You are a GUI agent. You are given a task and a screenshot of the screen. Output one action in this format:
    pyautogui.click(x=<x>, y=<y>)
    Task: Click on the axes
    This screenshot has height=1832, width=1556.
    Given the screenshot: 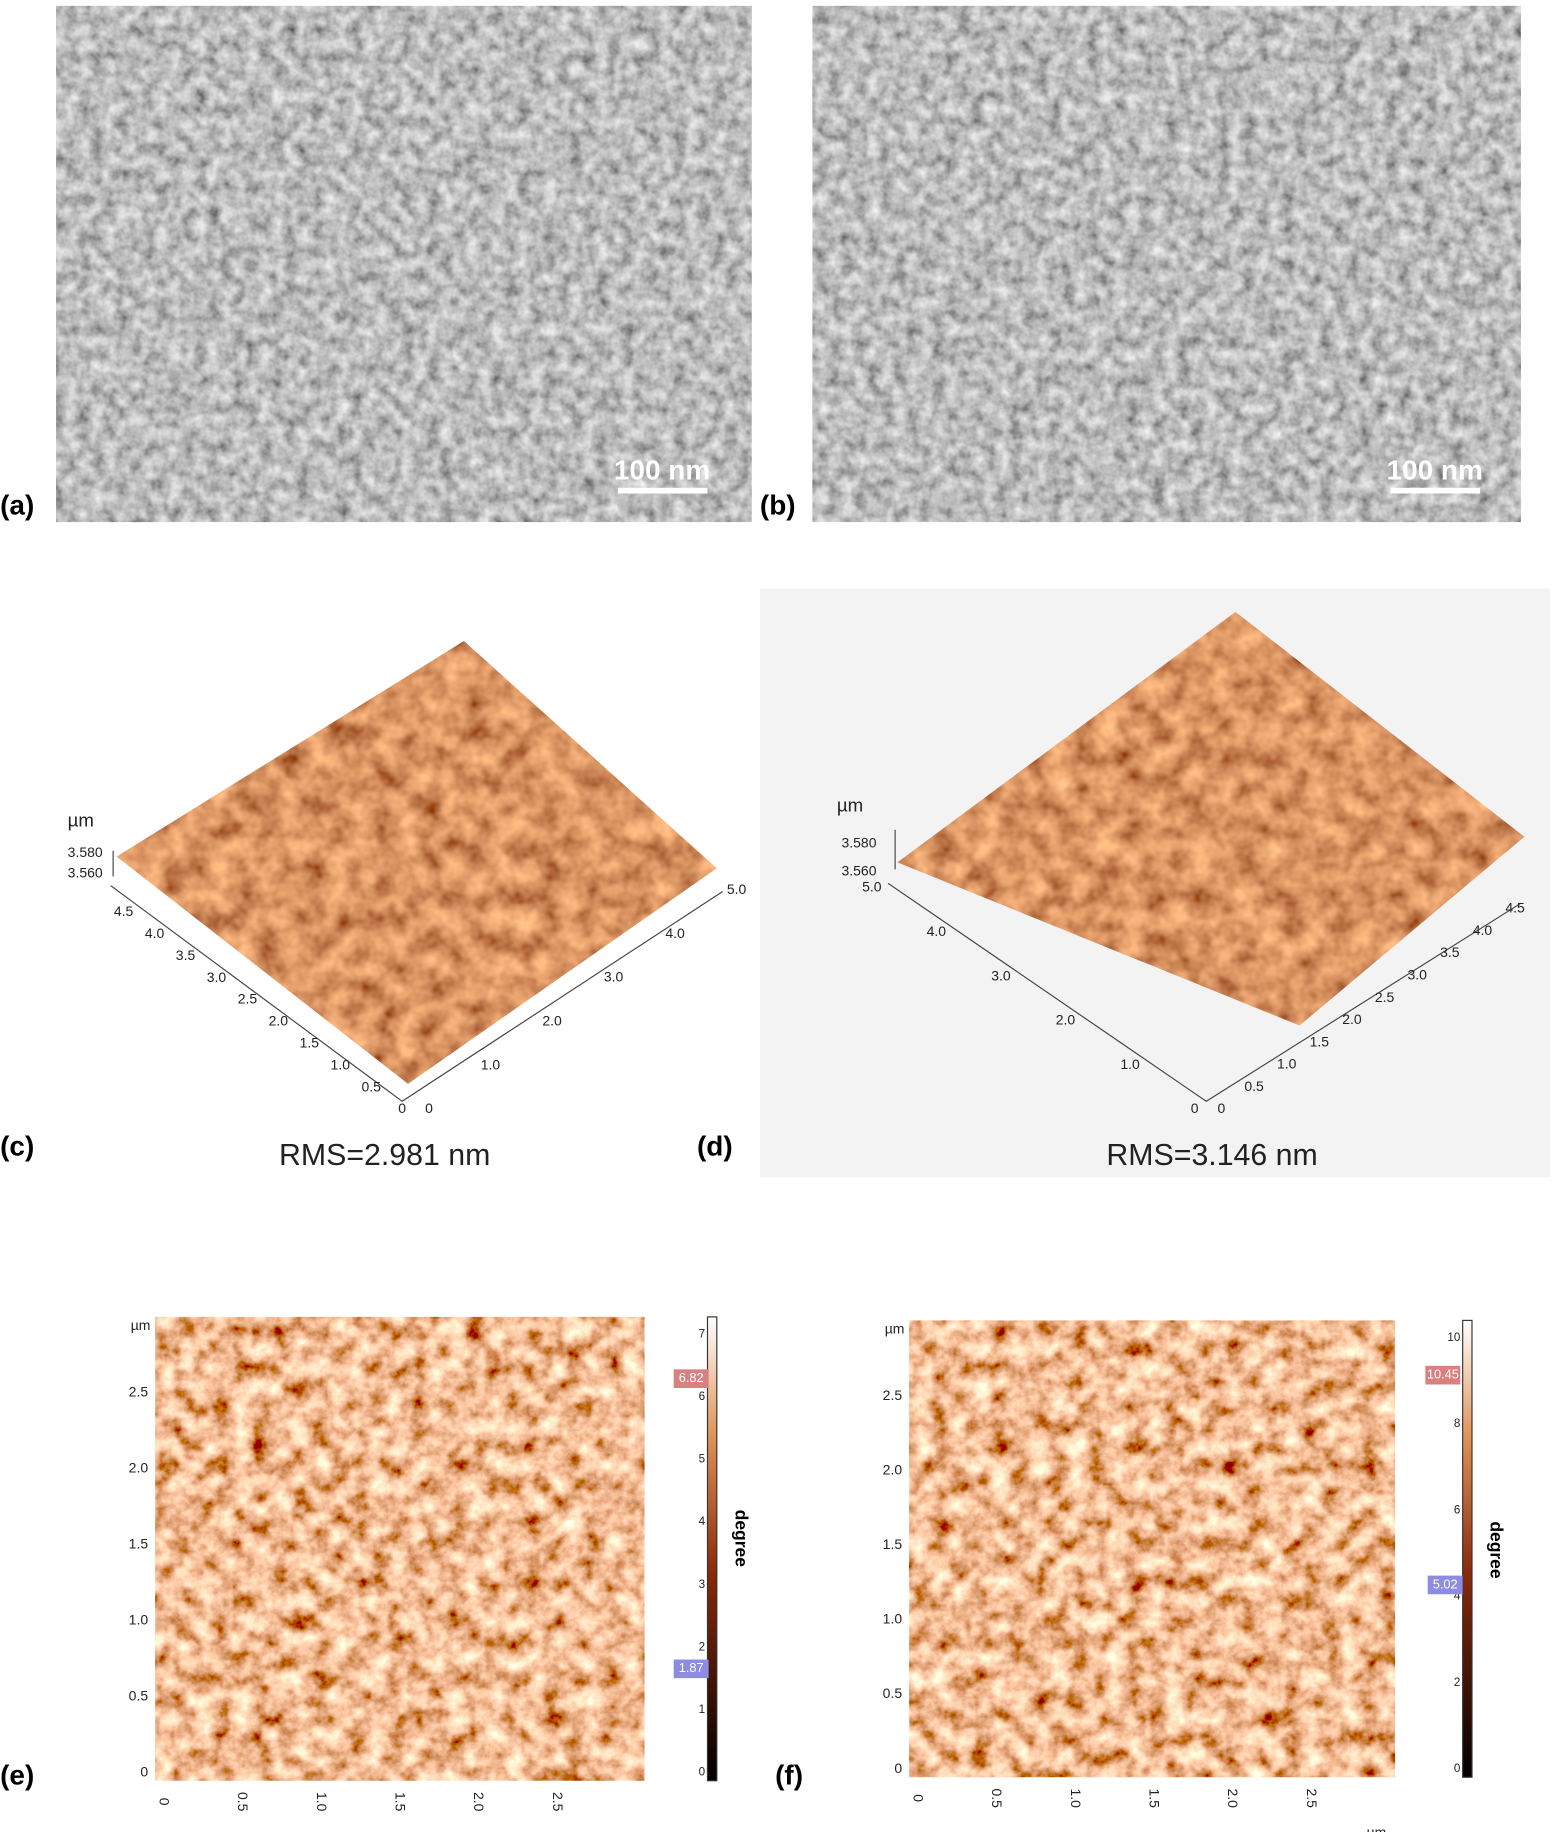 What is the action you would take?
    pyautogui.click(x=816, y=966)
    